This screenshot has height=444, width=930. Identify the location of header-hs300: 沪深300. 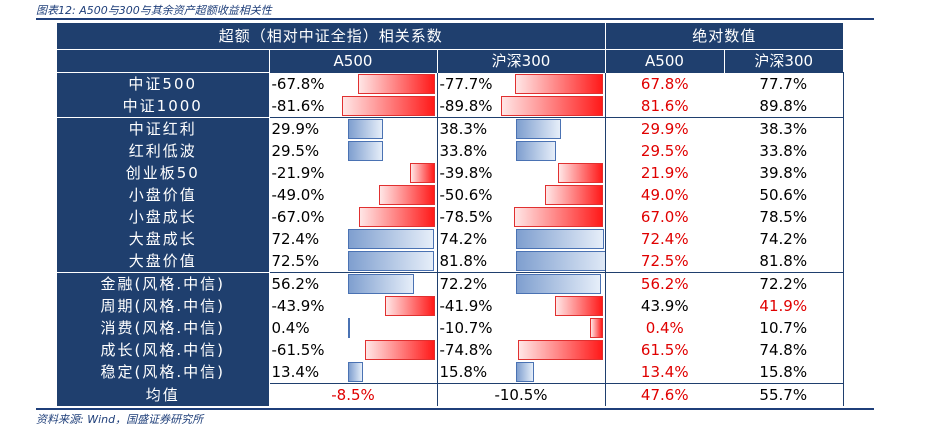
(520, 61).